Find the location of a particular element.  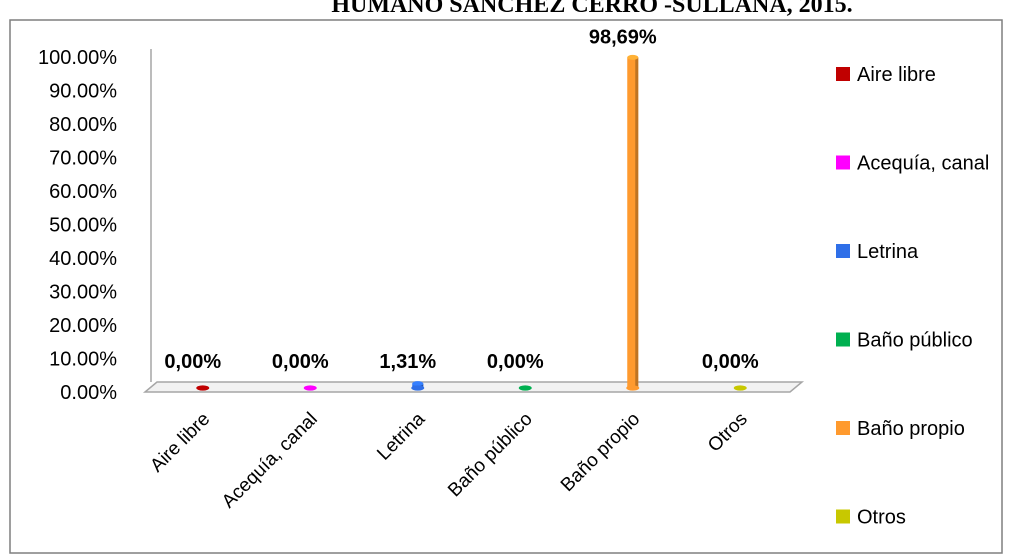

legend-label: Otros is located at coordinates (881, 518).